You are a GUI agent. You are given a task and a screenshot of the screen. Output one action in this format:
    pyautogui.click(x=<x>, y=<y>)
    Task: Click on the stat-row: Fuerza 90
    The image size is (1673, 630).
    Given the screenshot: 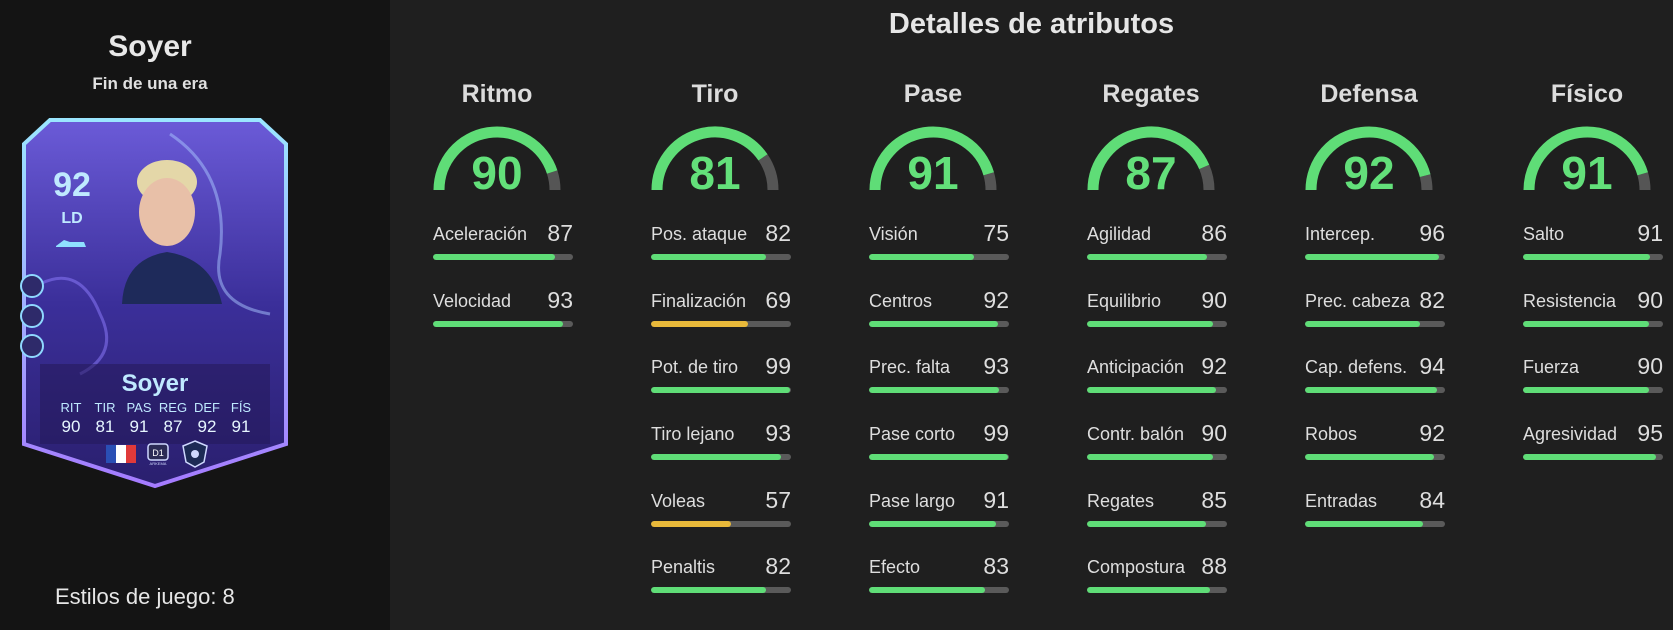 What is the action you would take?
    pyautogui.click(x=1598, y=377)
    